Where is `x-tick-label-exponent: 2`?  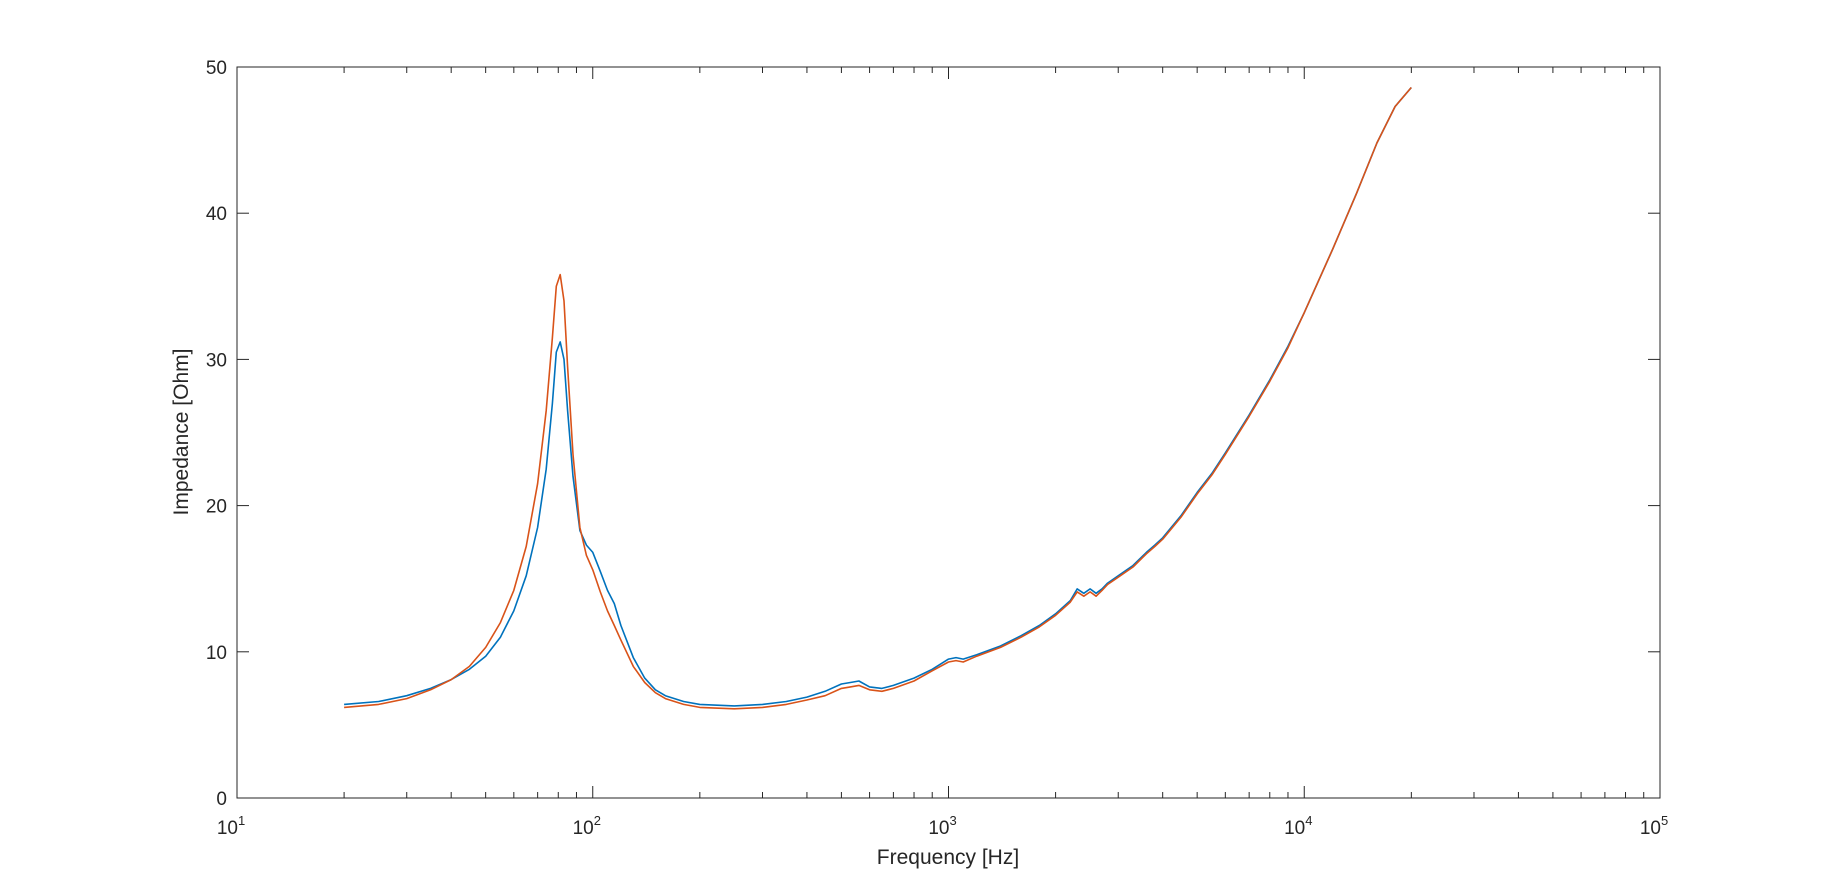 x-tick-label-exponent: 2 is located at coordinates (597, 820).